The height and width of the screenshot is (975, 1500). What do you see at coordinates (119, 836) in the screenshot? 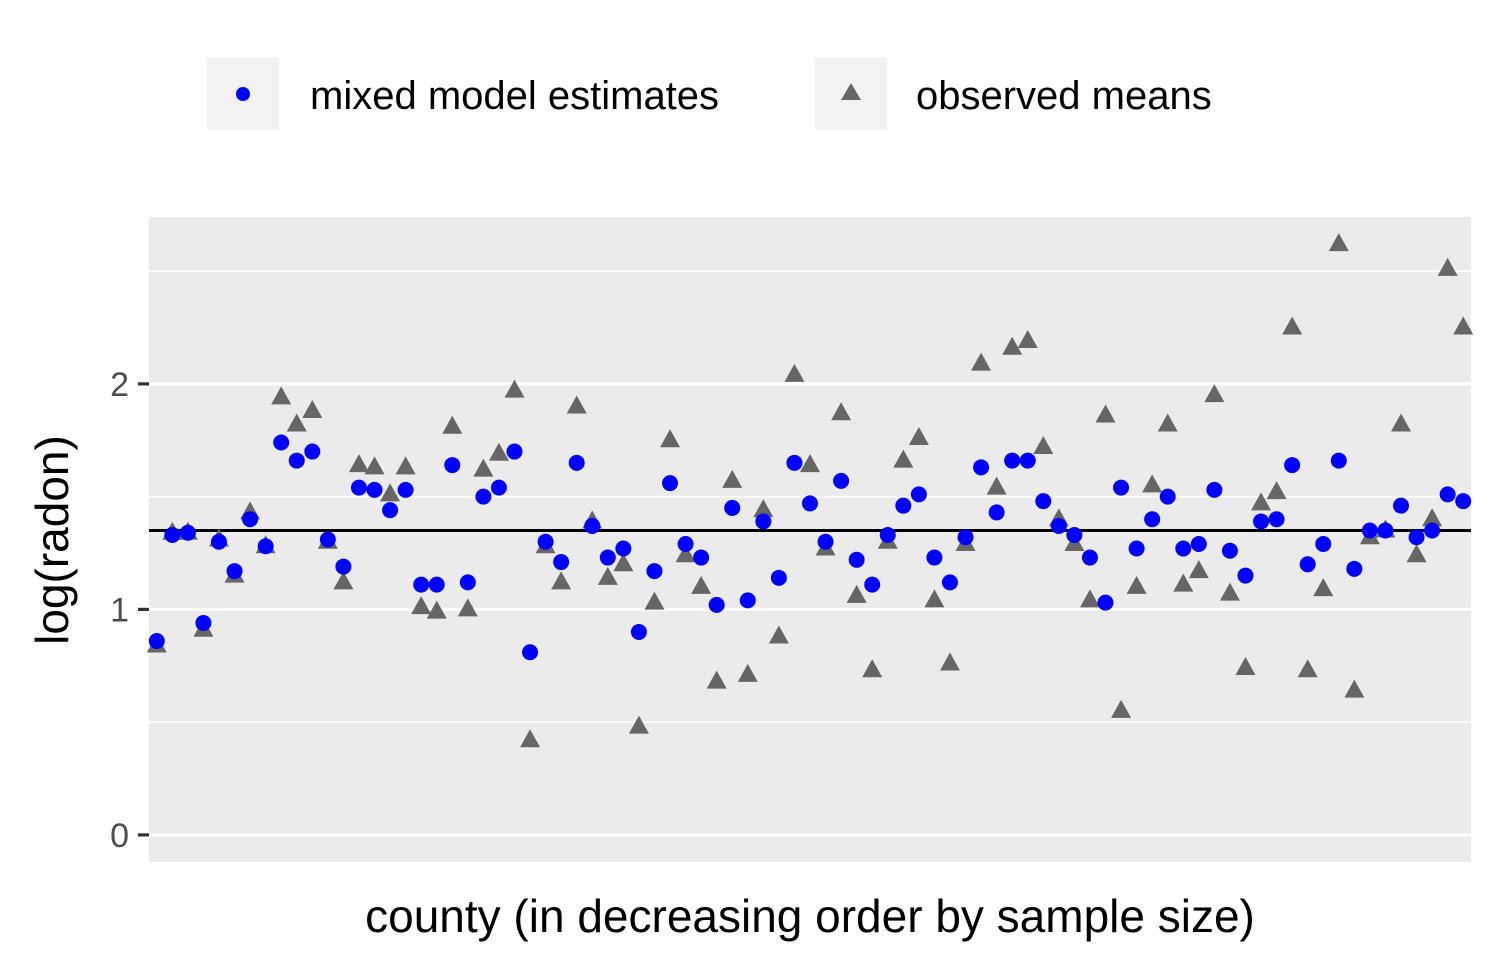
I see `y-tick-label: 0` at bounding box center [119, 836].